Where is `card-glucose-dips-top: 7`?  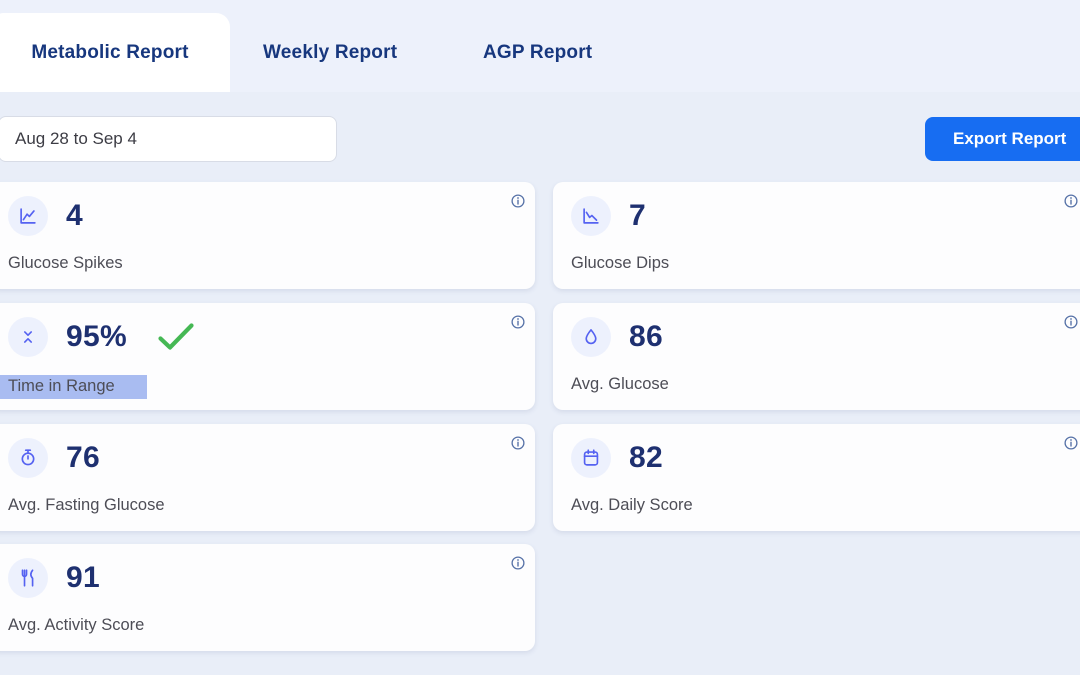 card-glucose-dips-top: 7 is located at coordinates (825, 216).